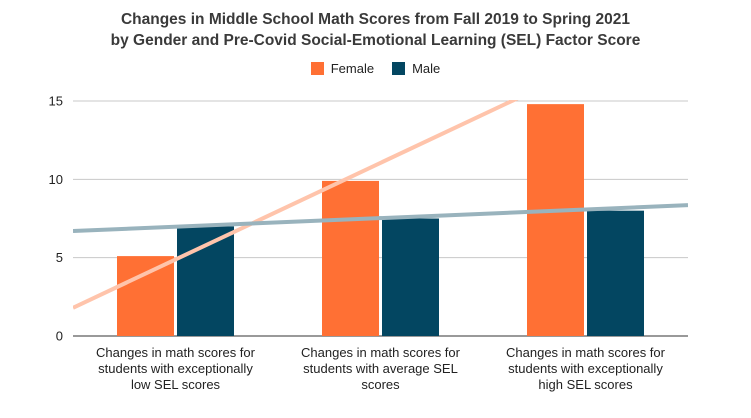 The width and height of the screenshot is (751, 418). What do you see at coordinates (56, 101) in the screenshot?
I see `y-tick-label: 15` at bounding box center [56, 101].